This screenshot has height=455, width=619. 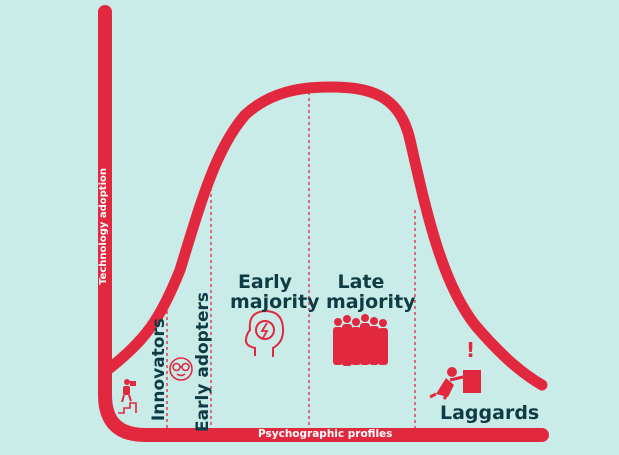 I want to click on x-axis-label: Psychographic profiles, so click(x=325, y=434).